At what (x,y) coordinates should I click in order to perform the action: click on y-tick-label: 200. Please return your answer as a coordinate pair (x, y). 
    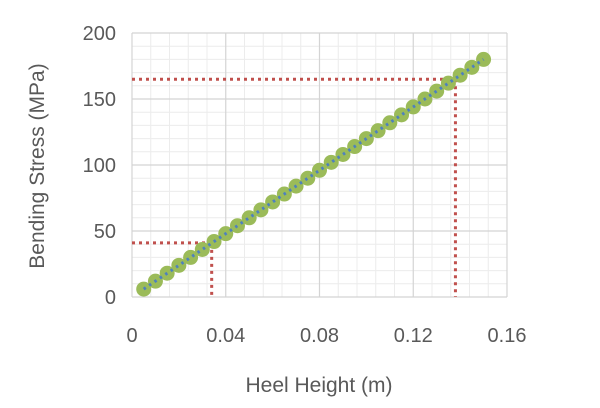
    Looking at the image, I should click on (99, 34).